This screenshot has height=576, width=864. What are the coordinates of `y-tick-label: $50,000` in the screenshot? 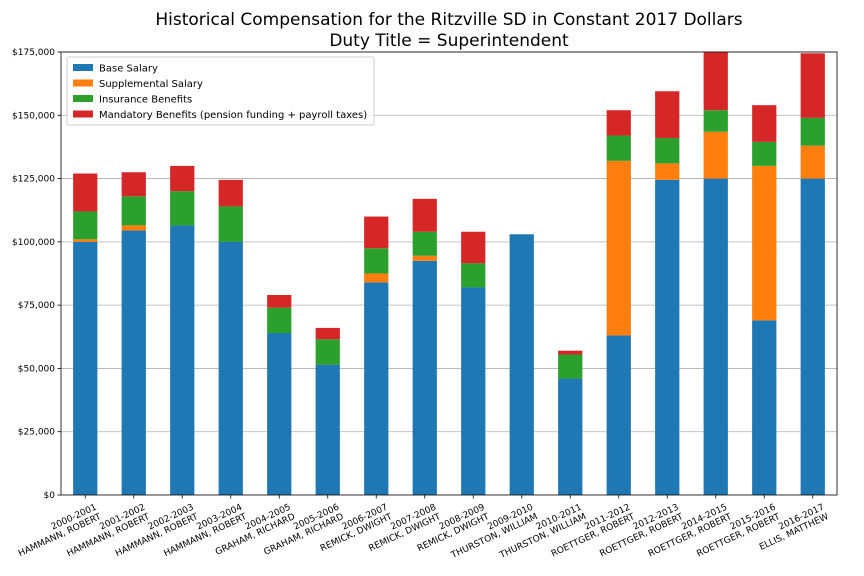 It's located at (36, 369).